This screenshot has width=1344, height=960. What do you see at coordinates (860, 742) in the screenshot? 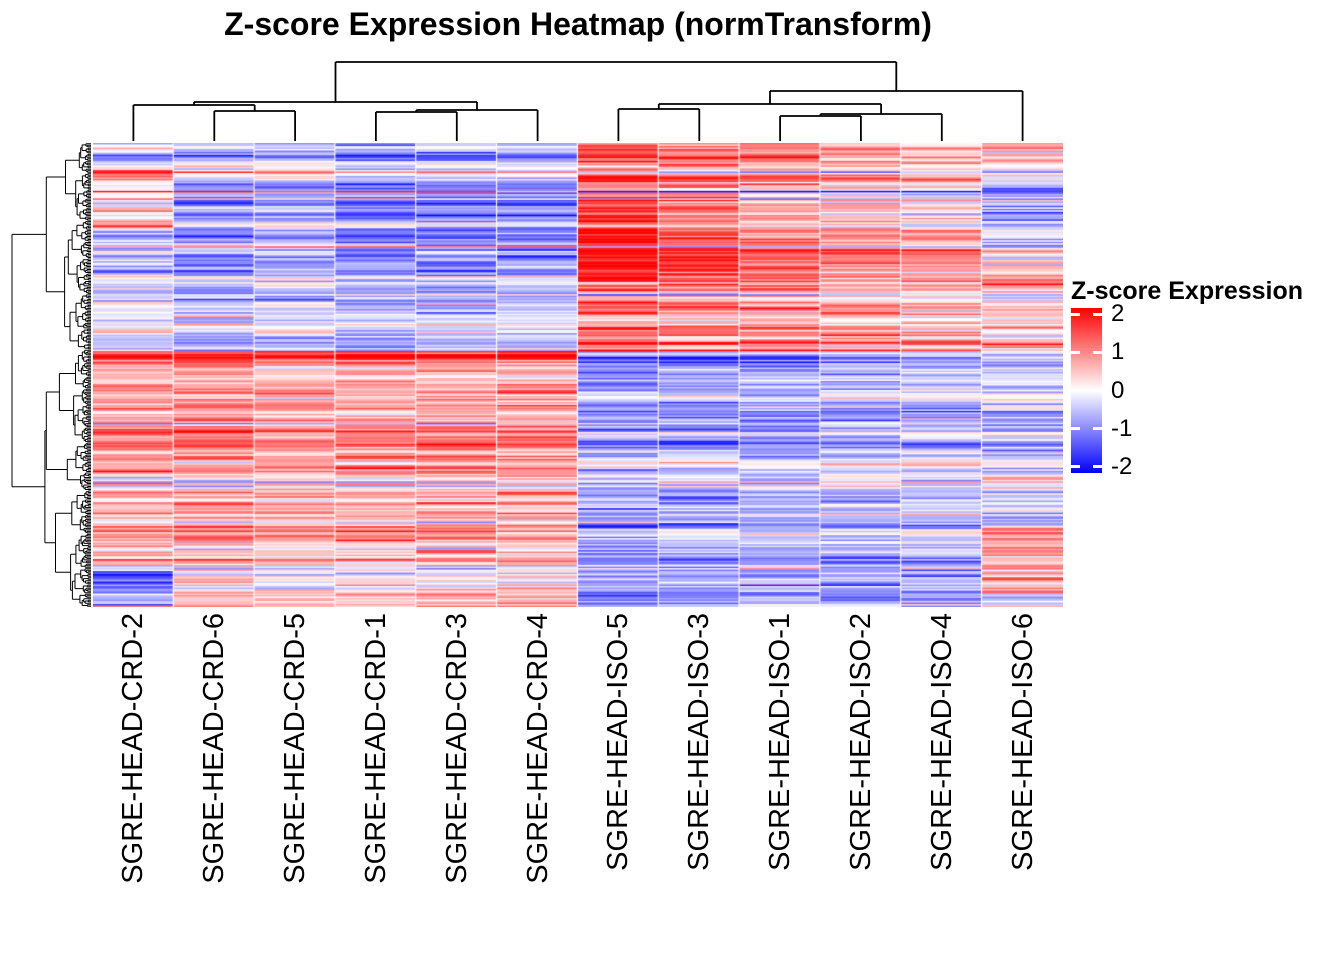
I see `column-label: SGRE-HEAD-ISO-2` at bounding box center [860, 742].